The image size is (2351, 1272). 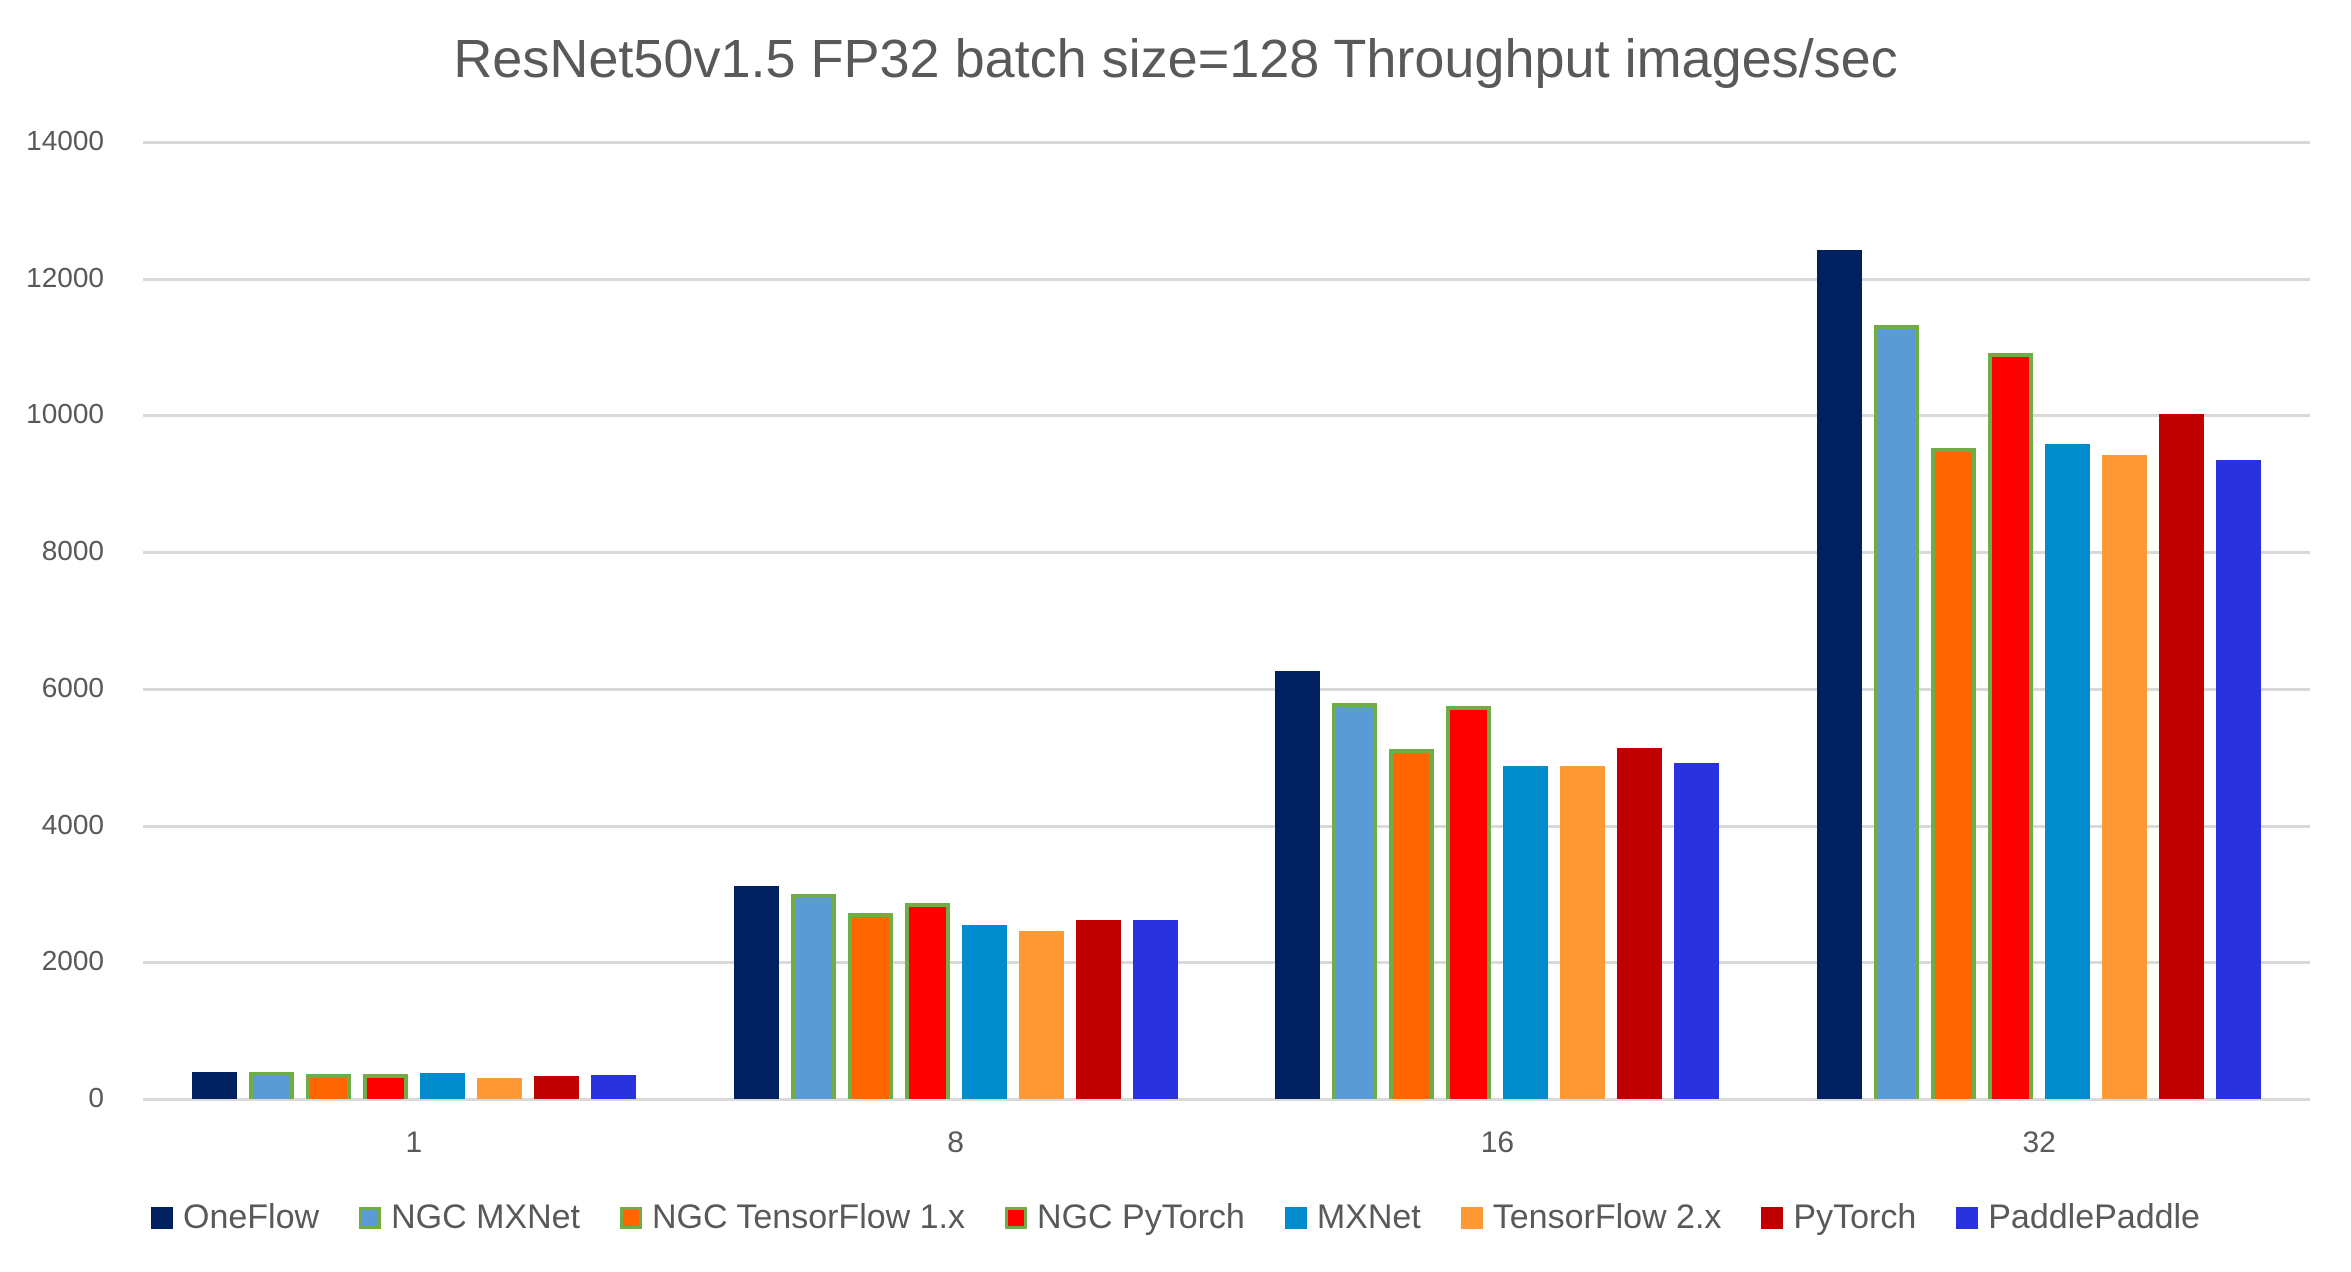 I want to click on x-tick-label: 32, so click(x=2039, y=1142).